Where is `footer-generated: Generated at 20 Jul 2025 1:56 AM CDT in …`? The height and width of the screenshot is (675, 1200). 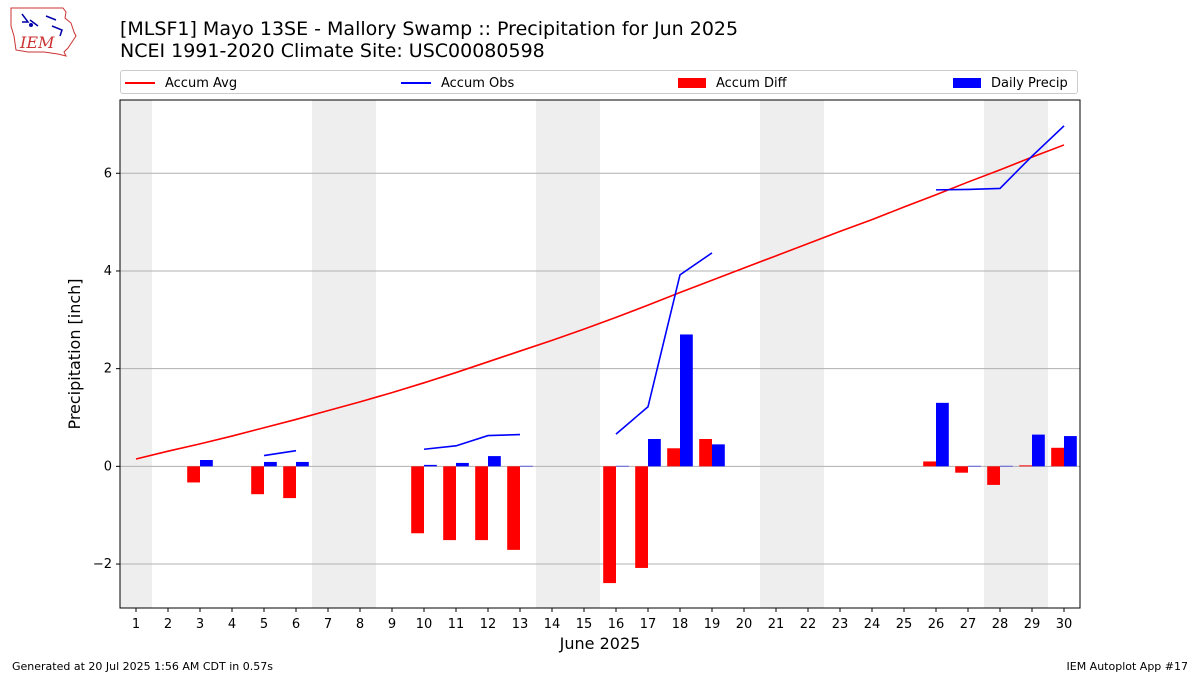
footer-generated: Generated at 20 Jul 2025 1:56 AM CDT in … is located at coordinates (142, 666).